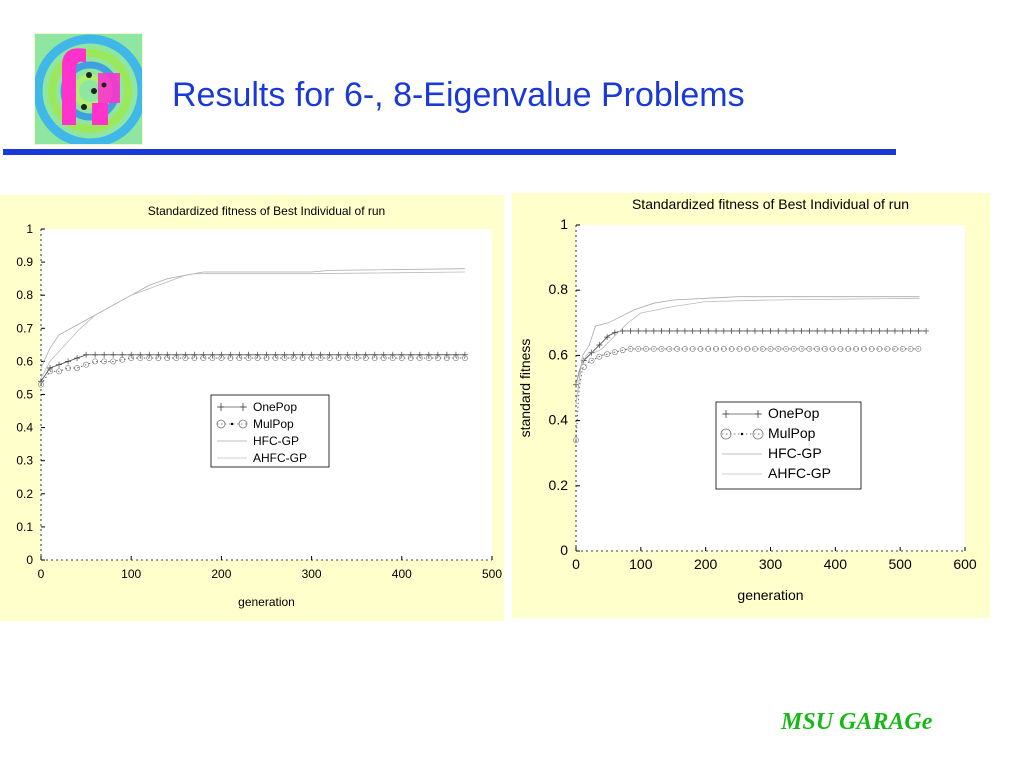 This screenshot has height=768, width=1024. Describe the element at coordinates (564, 550) in the screenshot. I see `y-tick-label: 0` at that location.